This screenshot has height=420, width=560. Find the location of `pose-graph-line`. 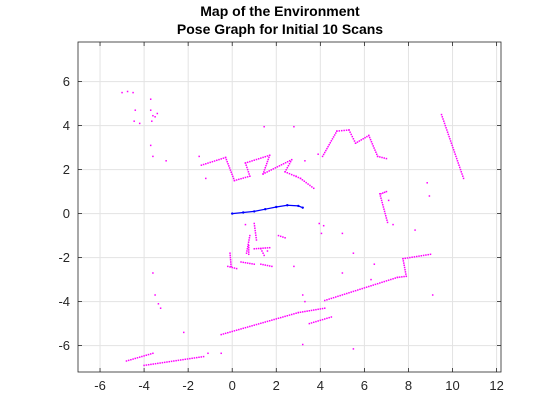

pose-graph-line is located at coordinates (267, 209).